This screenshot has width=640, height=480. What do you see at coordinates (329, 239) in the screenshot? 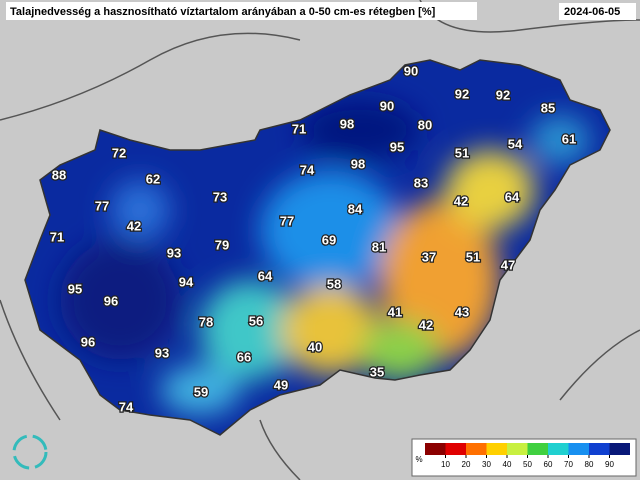
I see `station-value: 69` at bounding box center [329, 239].